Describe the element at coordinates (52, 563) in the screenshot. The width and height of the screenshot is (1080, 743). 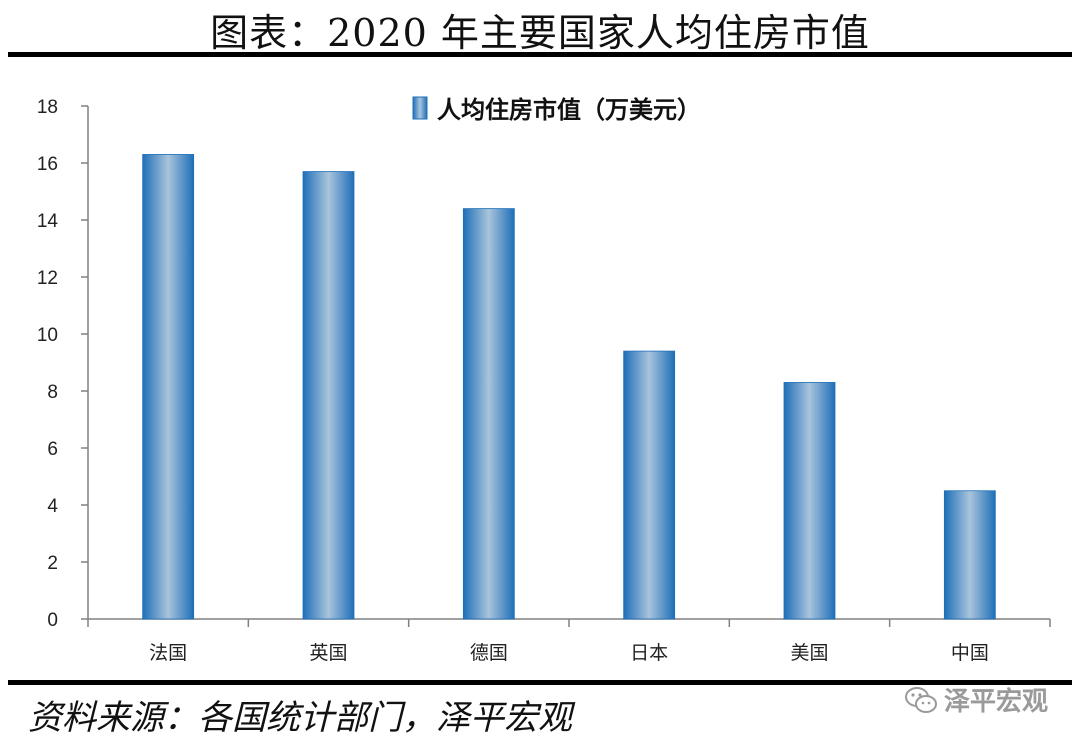
I see `y-tick-label: 2` at that location.